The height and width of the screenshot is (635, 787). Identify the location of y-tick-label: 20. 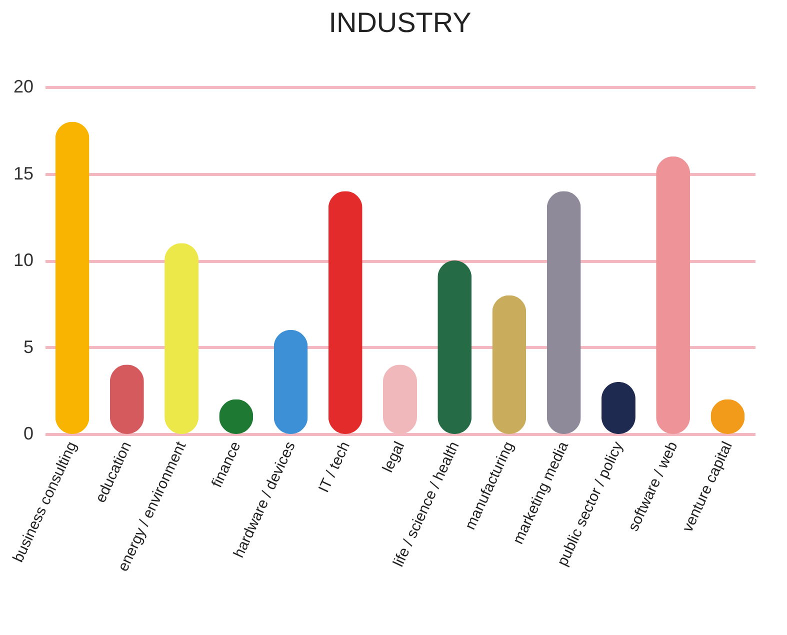
(23, 86).